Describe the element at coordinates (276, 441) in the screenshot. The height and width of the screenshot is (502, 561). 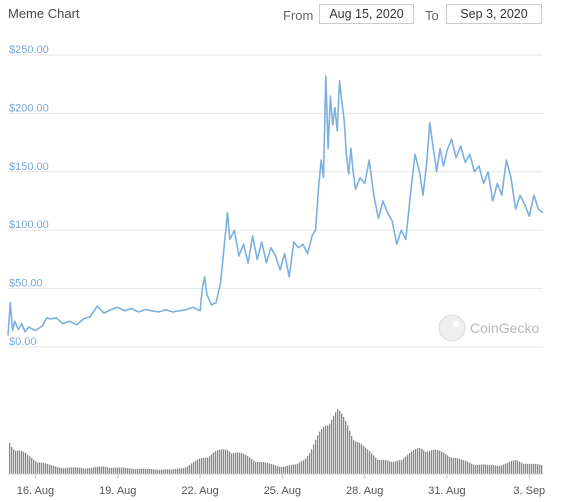
I see `volume-bars` at that location.